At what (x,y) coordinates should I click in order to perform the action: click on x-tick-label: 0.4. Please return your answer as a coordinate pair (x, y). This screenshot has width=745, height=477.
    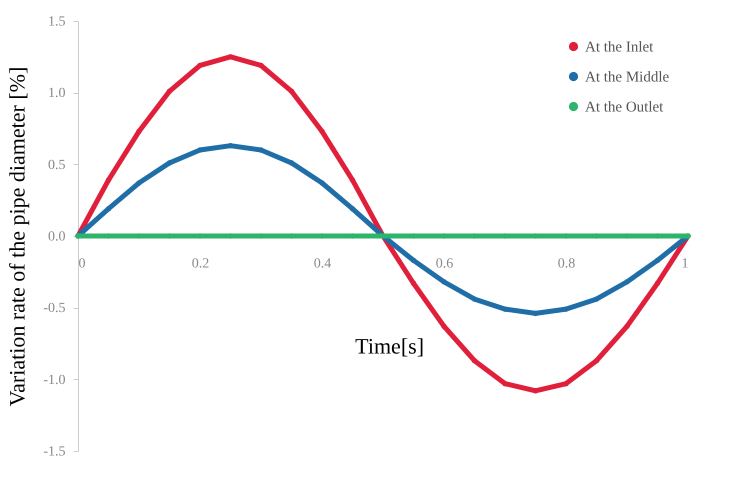
    Looking at the image, I should click on (323, 264).